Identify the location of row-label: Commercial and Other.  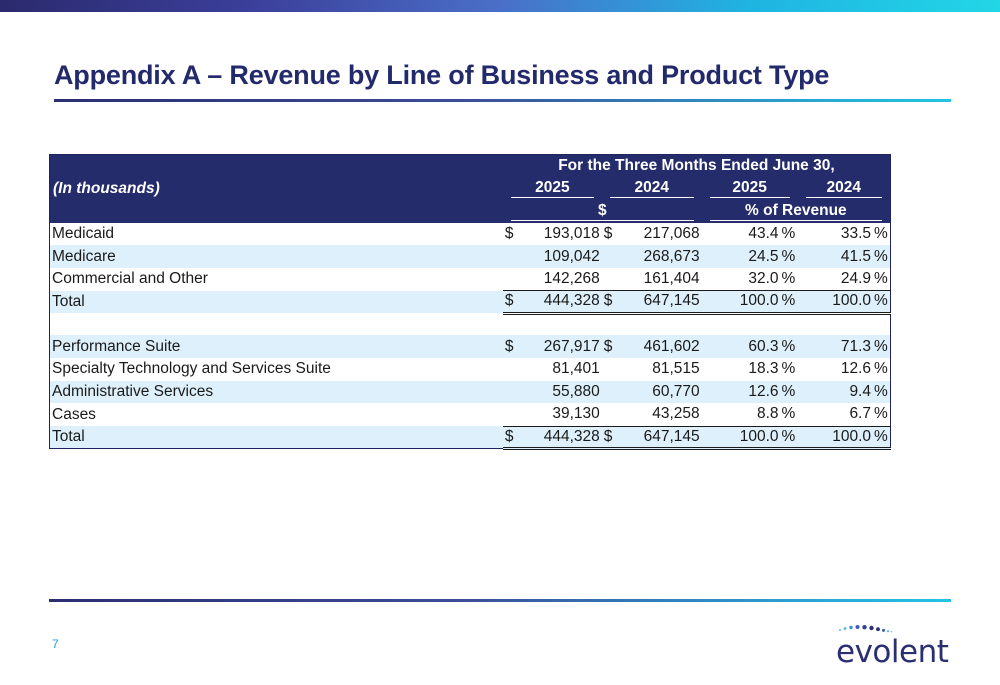
(276, 279).